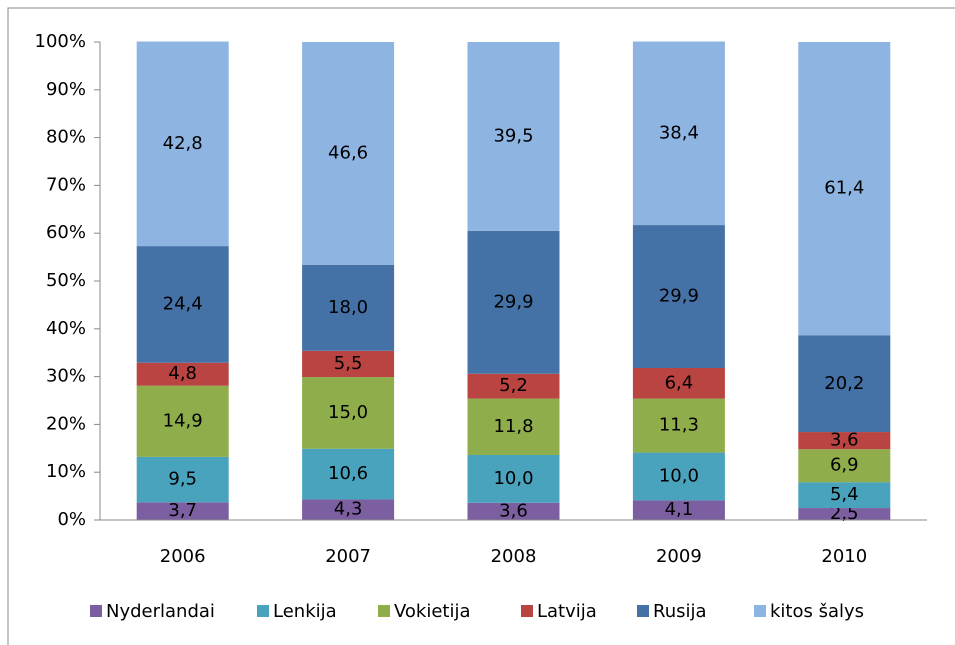 This screenshot has width=955, height=645. Describe the element at coordinates (66, 89) in the screenshot. I see `y-tick-label: 90%` at that location.